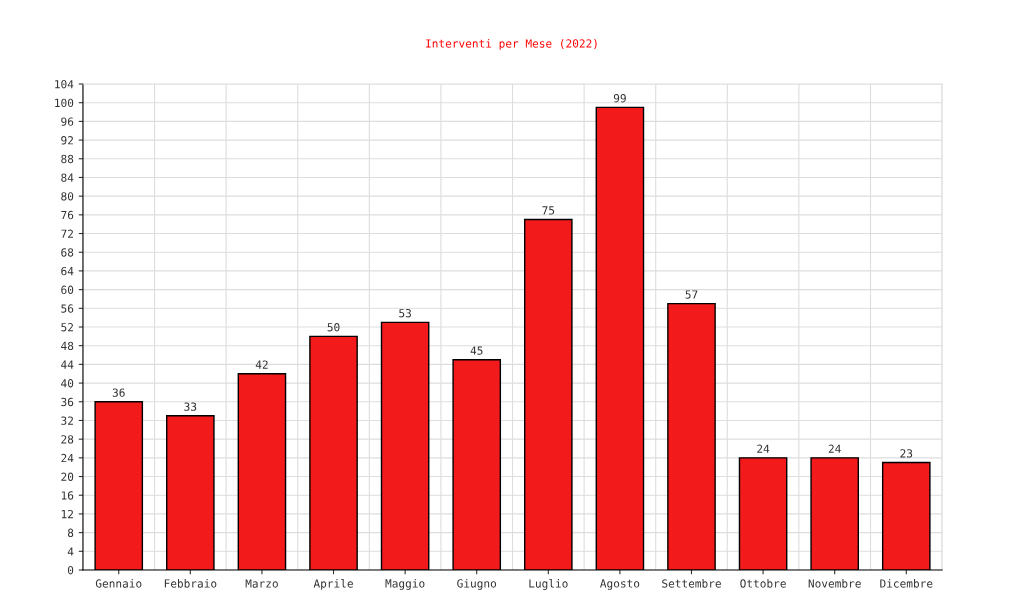 The height and width of the screenshot is (600, 1024). Describe the element at coordinates (906, 583) in the screenshot. I see `x-tick-label: Dicembre` at that location.